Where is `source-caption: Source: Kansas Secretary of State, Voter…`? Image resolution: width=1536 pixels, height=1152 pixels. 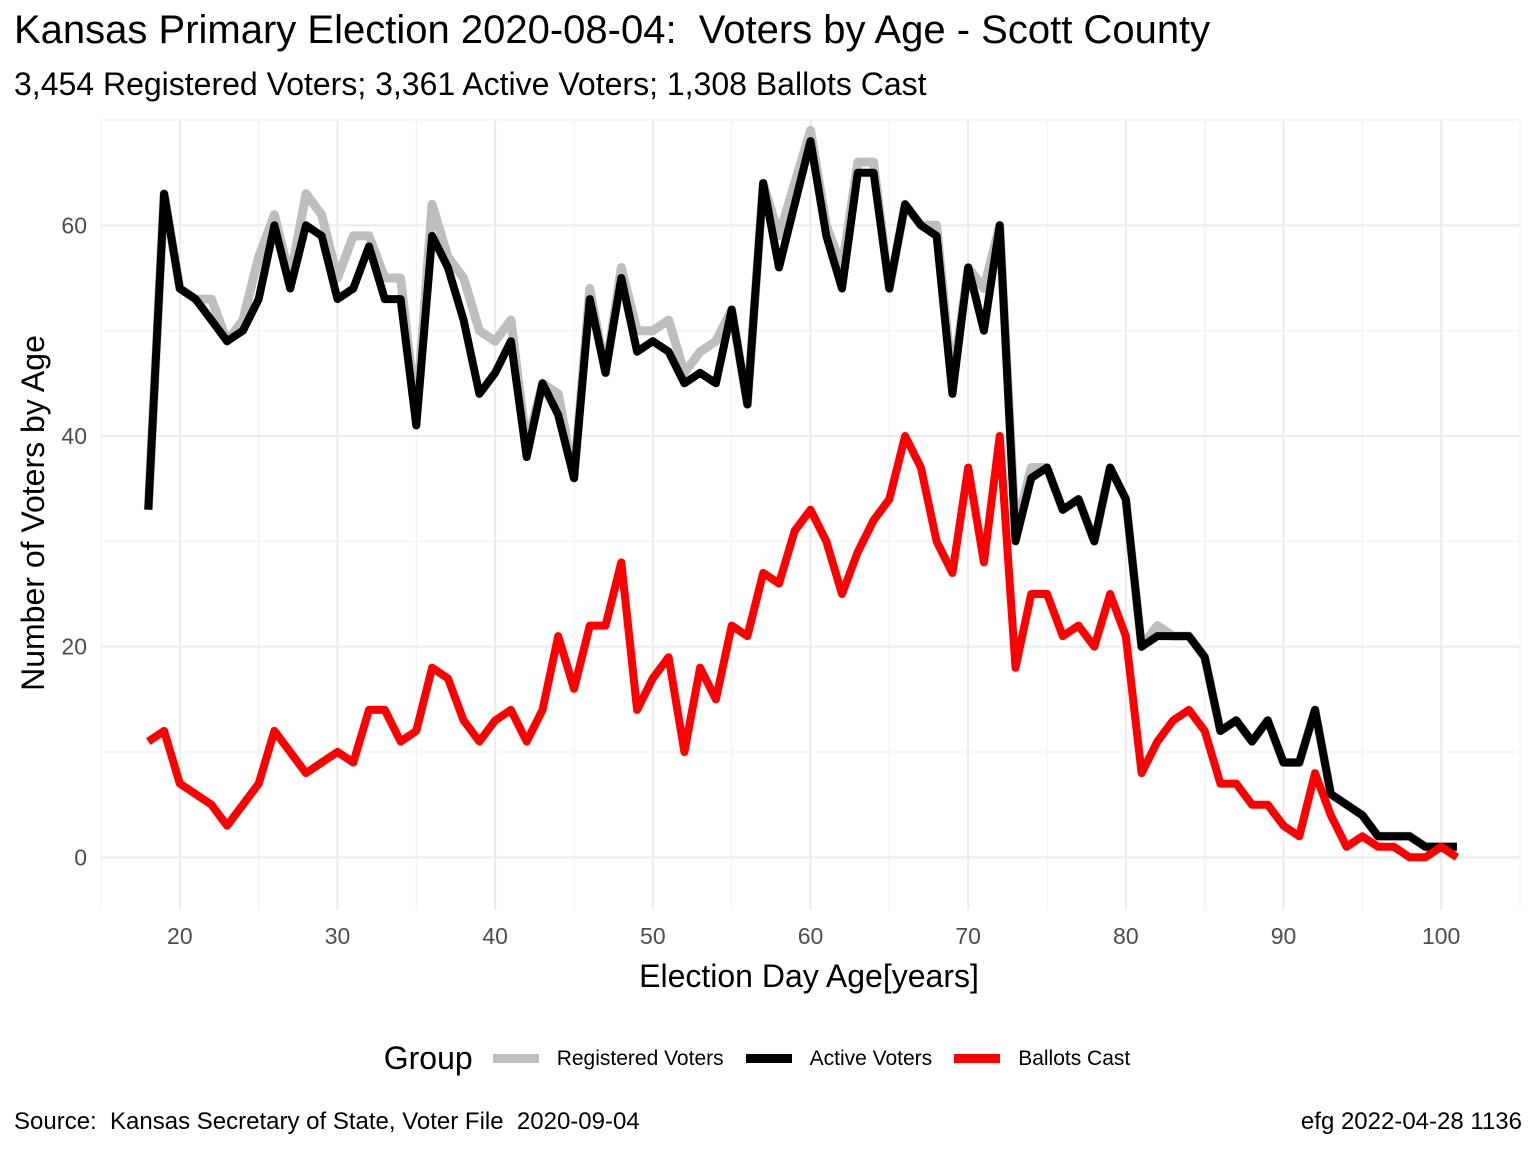 source-caption: Source: Kansas Secretary of State, Voter… is located at coordinates (327, 1121).